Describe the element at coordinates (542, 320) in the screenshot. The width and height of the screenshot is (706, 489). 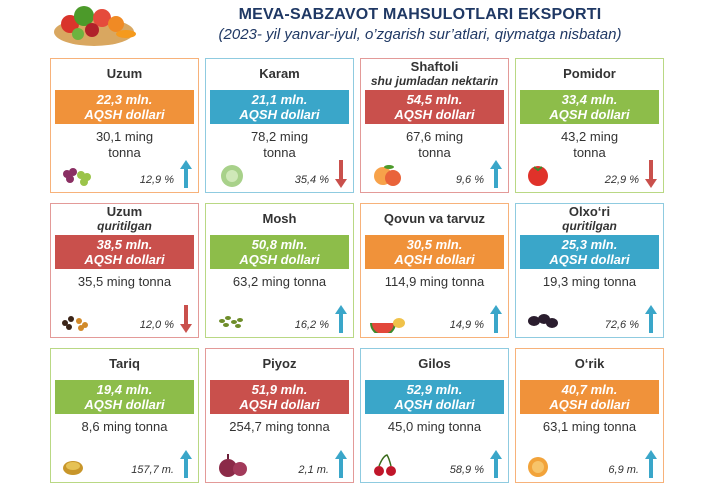
I see `prunes-icon` at that location.